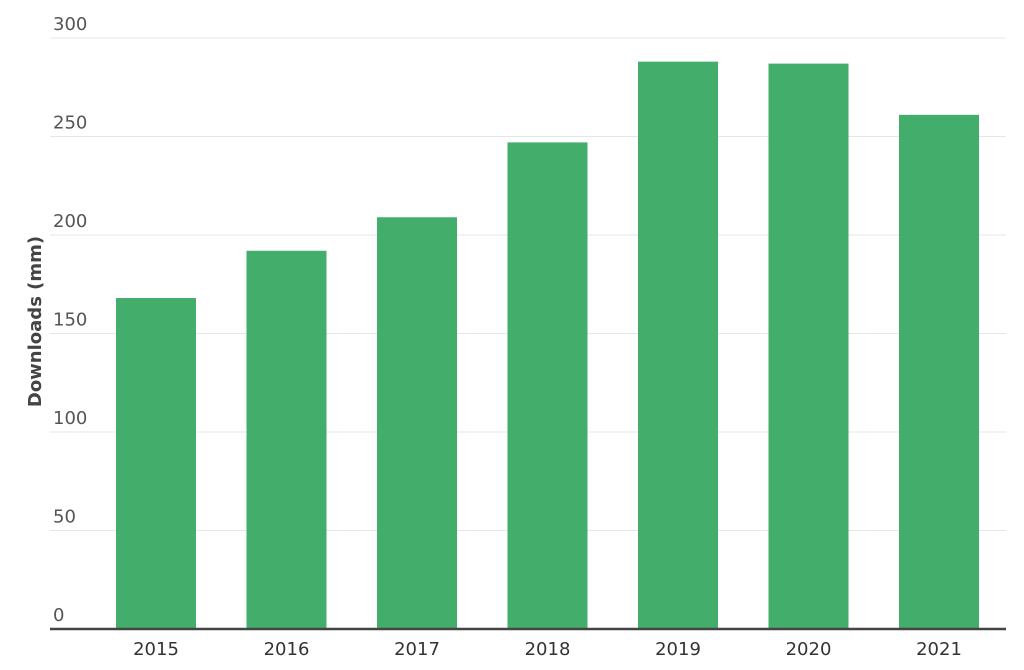  I want to click on x-axis-ticks: 2015 2016 2017 2018 2019 2020 2021, so click(547, 649).